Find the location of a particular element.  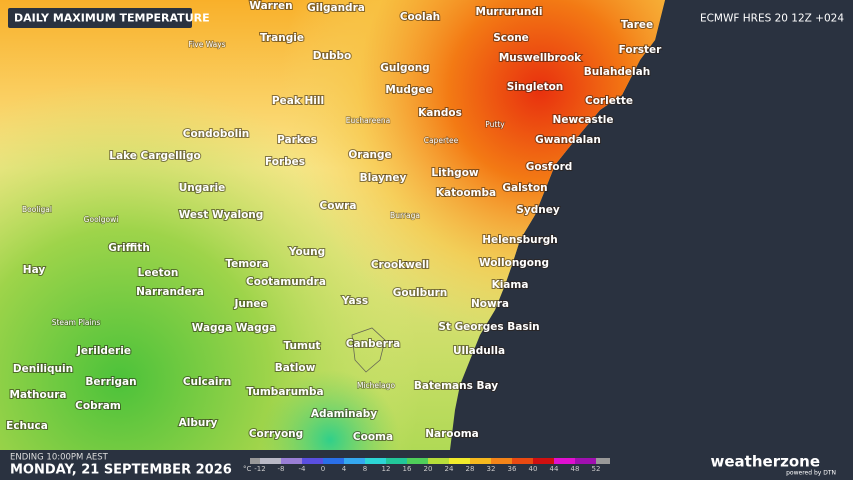

town-label: Gosford is located at coordinates (549, 167).